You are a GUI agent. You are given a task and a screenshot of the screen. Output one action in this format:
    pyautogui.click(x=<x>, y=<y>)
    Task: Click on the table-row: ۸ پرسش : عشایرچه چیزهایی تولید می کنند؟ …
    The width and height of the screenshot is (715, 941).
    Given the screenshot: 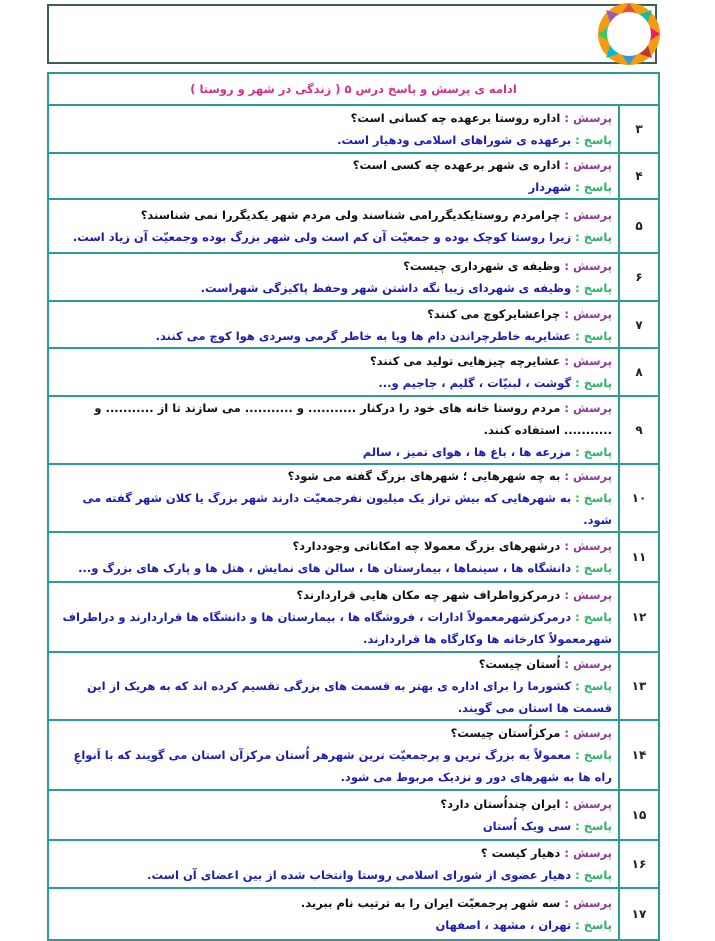 What is the action you would take?
    pyautogui.click(x=353, y=372)
    